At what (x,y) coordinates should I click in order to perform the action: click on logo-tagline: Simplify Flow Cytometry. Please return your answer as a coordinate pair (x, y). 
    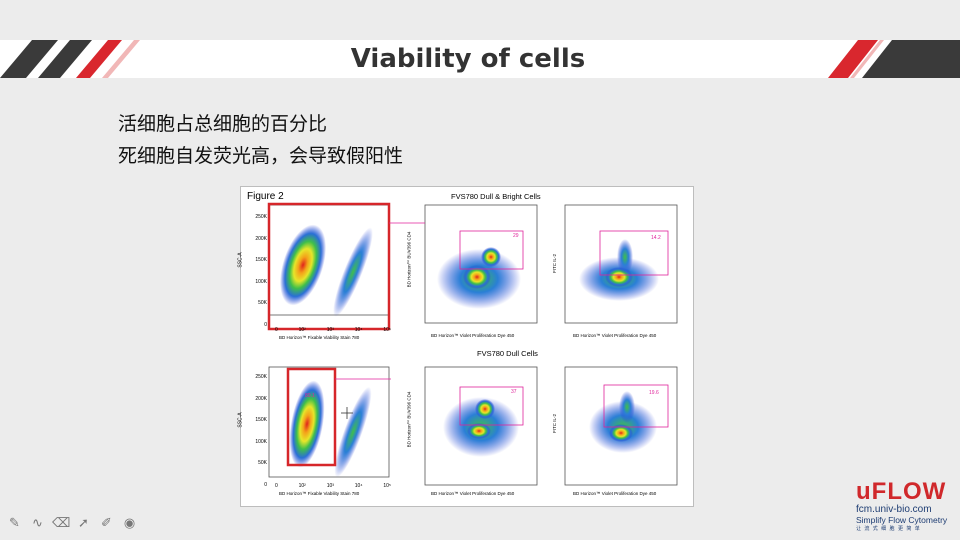
    Looking at the image, I should click on (902, 520).